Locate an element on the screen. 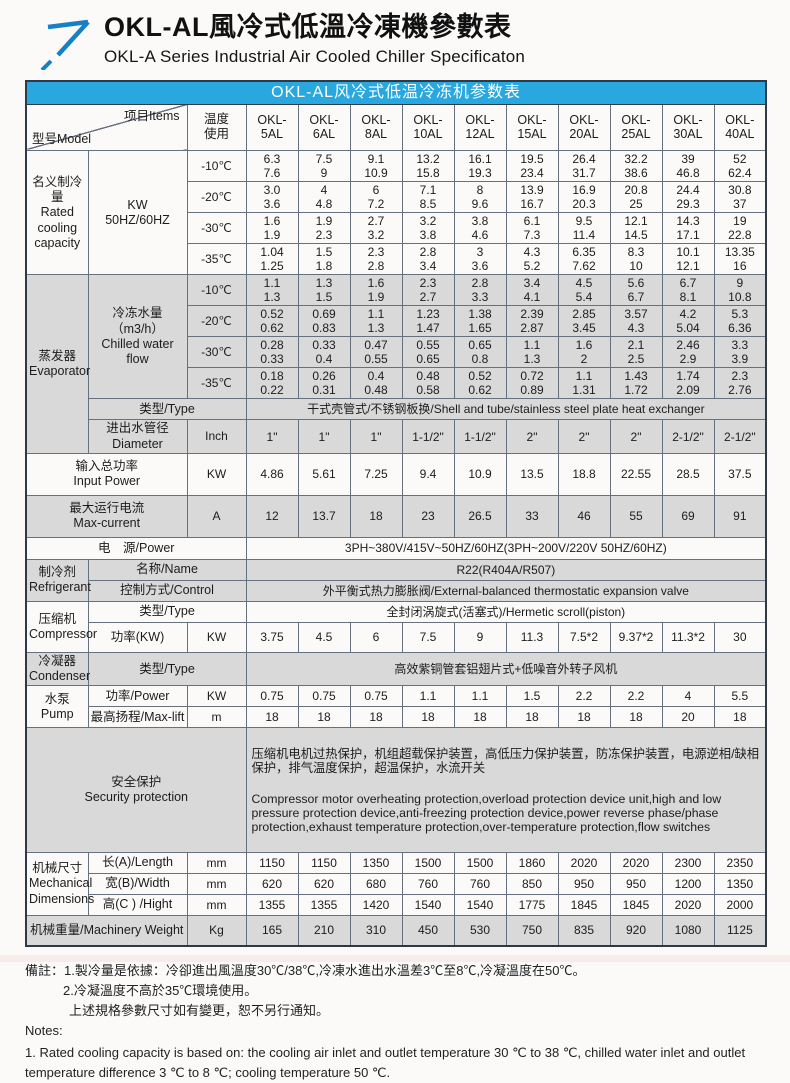  value-cell: 13.35 16 is located at coordinates (740, 259).